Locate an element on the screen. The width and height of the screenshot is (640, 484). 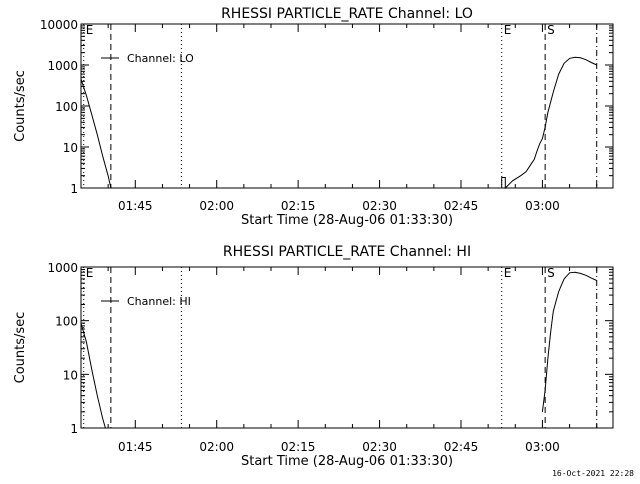
legend-label: Channel: HI is located at coordinates (159, 301).